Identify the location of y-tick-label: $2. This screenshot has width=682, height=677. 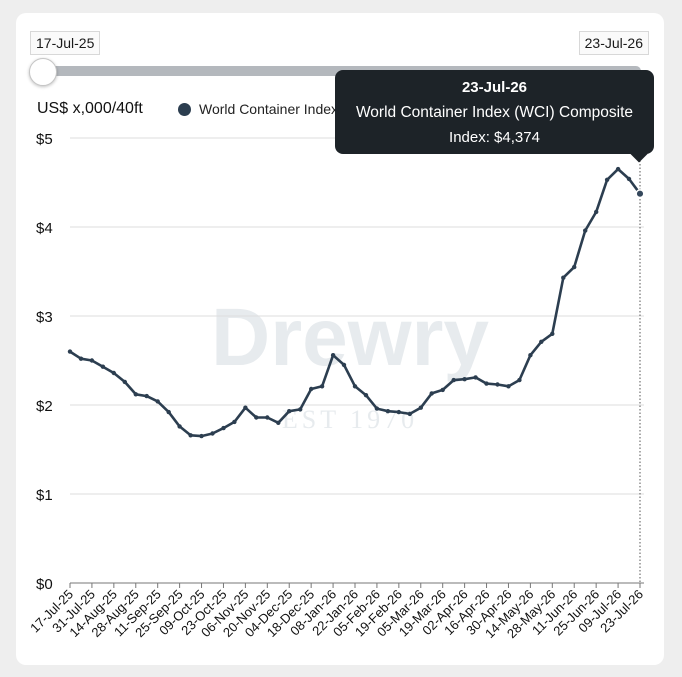
(44, 406).